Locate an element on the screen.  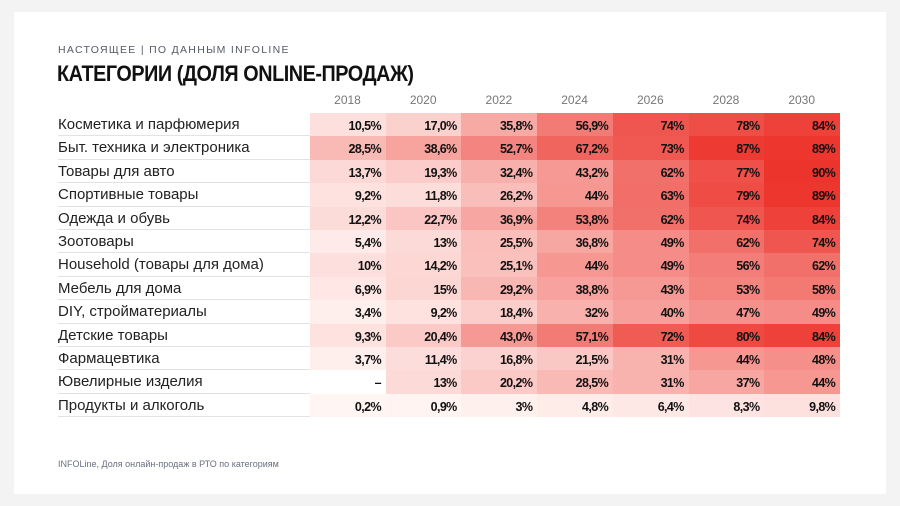
cell: 10% is located at coordinates (348, 265).